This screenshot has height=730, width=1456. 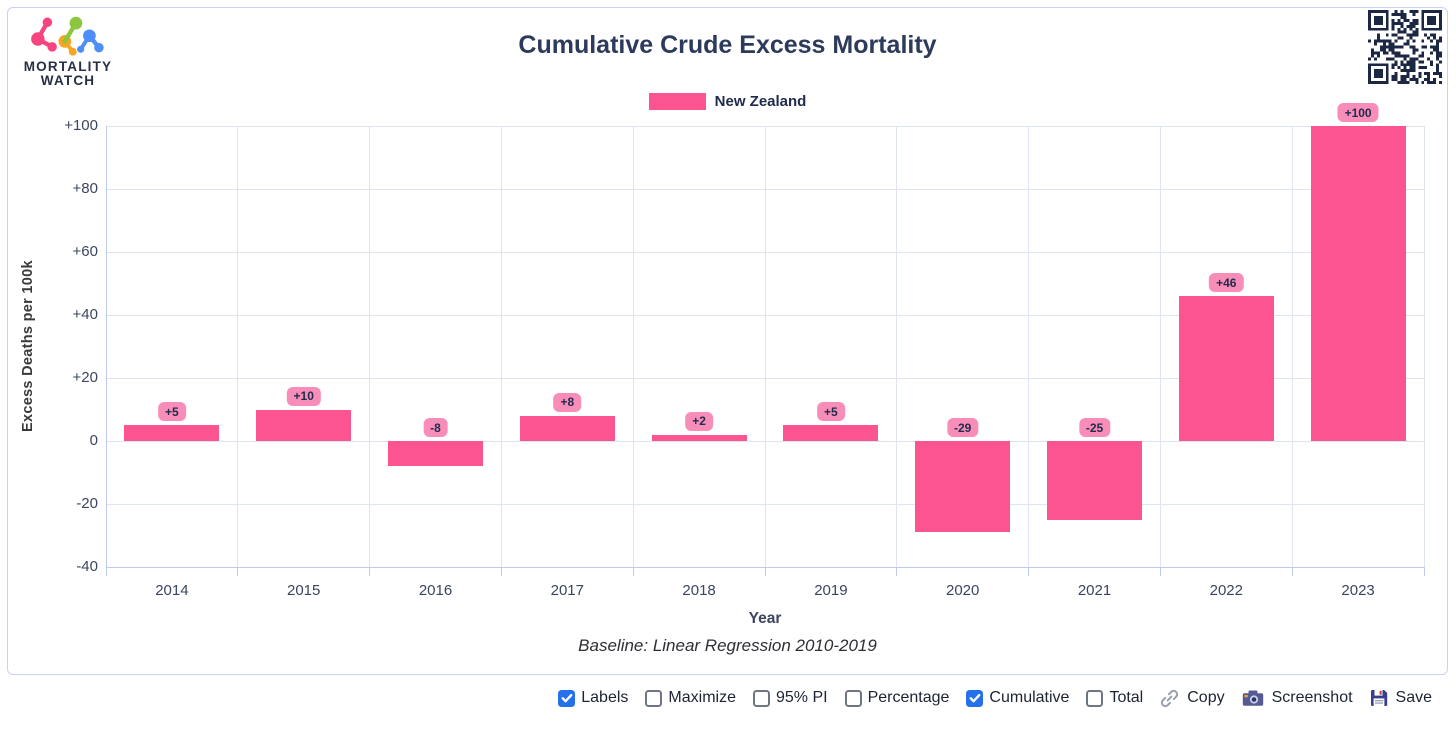 I want to click on checkbox-label: Total, so click(x=1126, y=697).